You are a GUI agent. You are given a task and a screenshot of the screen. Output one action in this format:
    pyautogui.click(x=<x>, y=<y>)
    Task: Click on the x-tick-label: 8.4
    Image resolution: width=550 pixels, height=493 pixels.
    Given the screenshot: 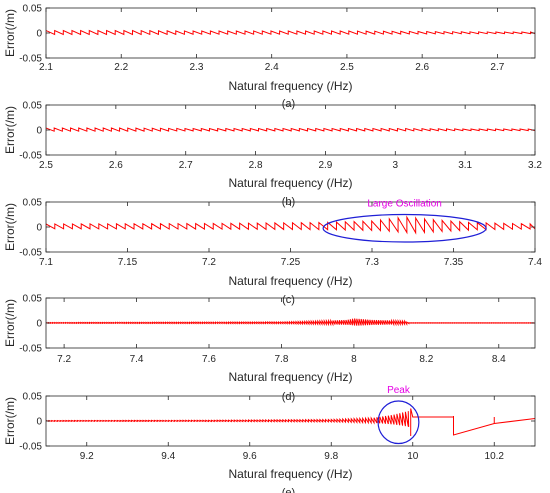 What is the action you would take?
    pyautogui.click(x=499, y=359)
    